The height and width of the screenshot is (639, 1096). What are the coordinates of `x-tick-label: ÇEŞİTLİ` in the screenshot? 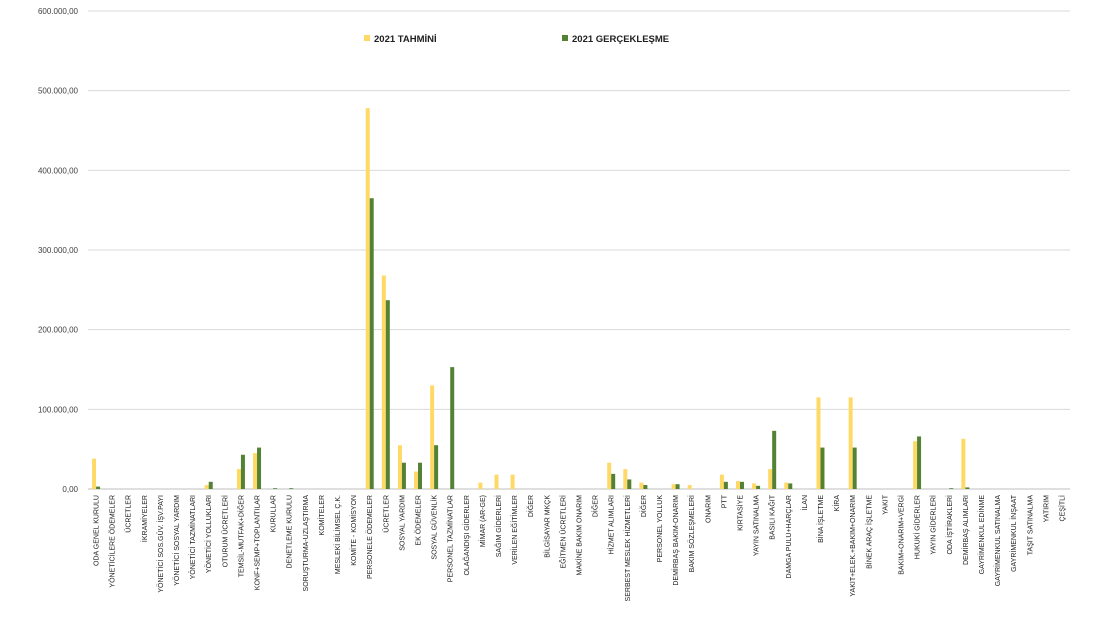 It's located at (1061, 508).